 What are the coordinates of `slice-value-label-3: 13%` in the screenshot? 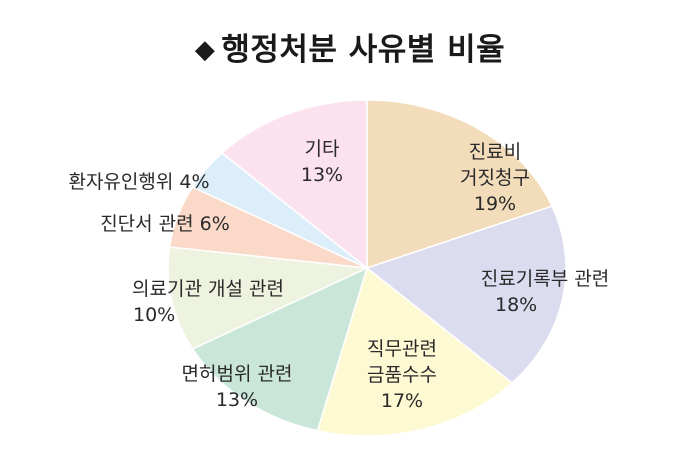 It's located at (237, 400).